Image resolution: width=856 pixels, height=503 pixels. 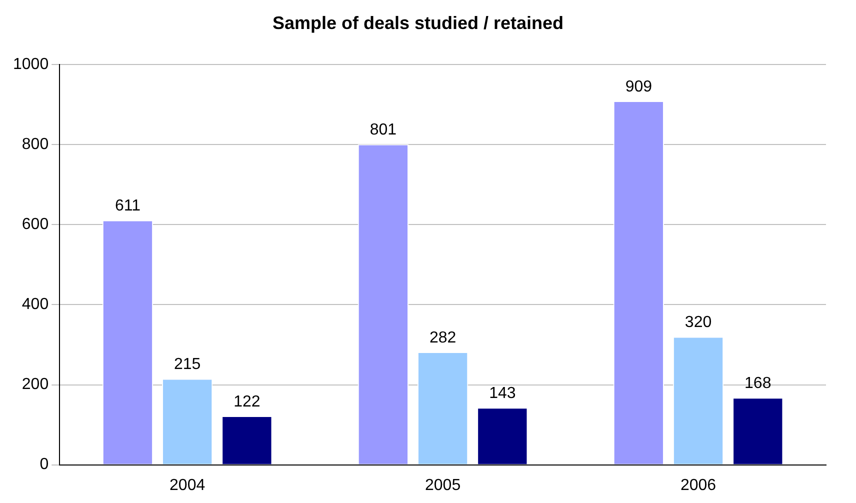 I want to click on chart-title: Sample of deals studied / retained, so click(x=418, y=22).